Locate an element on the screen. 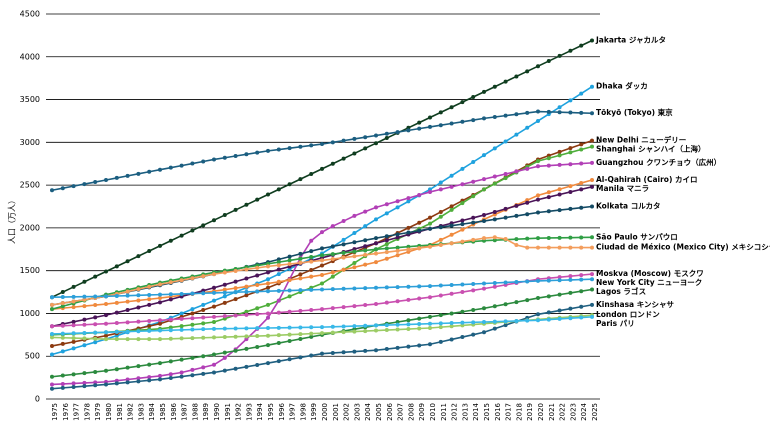 This screenshot has height=422, width=770. y-tick-label: 1000 is located at coordinates (30, 313).